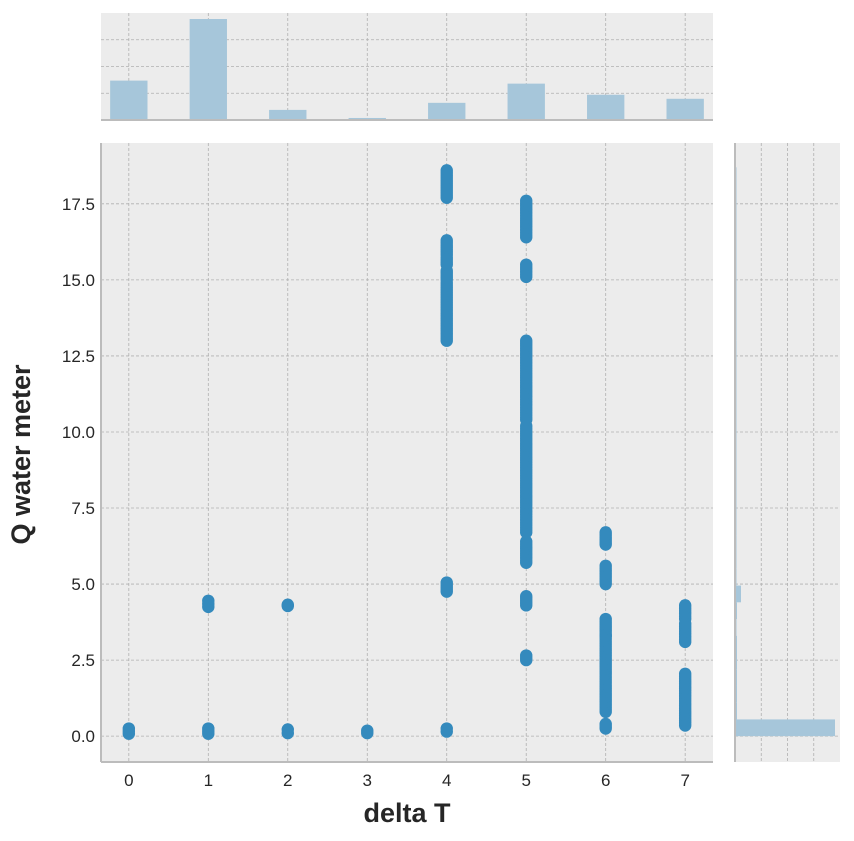 Image resolution: width=854 pixels, height=841 pixels. Describe the element at coordinates (83, 508) in the screenshot. I see `y-tick-label: 7.5` at that location.